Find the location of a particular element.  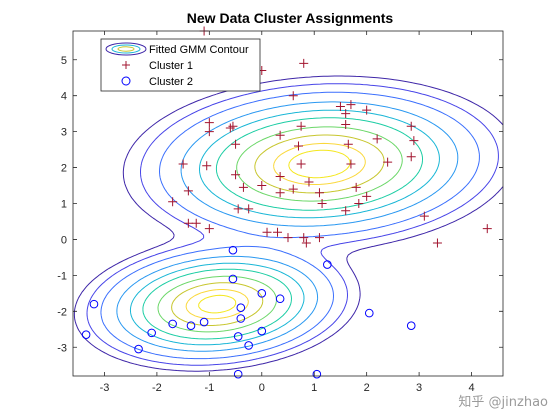

y-tick-label: 5 is located at coordinates (64, 61).